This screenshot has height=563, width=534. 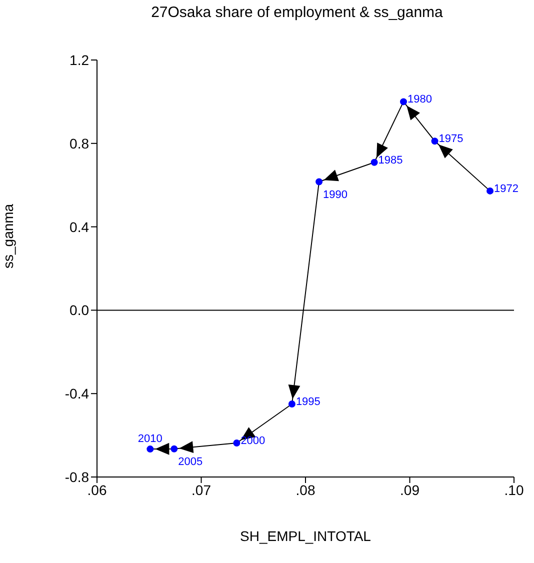 I want to click on x-tick-label: .08, so click(x=306, y=490).